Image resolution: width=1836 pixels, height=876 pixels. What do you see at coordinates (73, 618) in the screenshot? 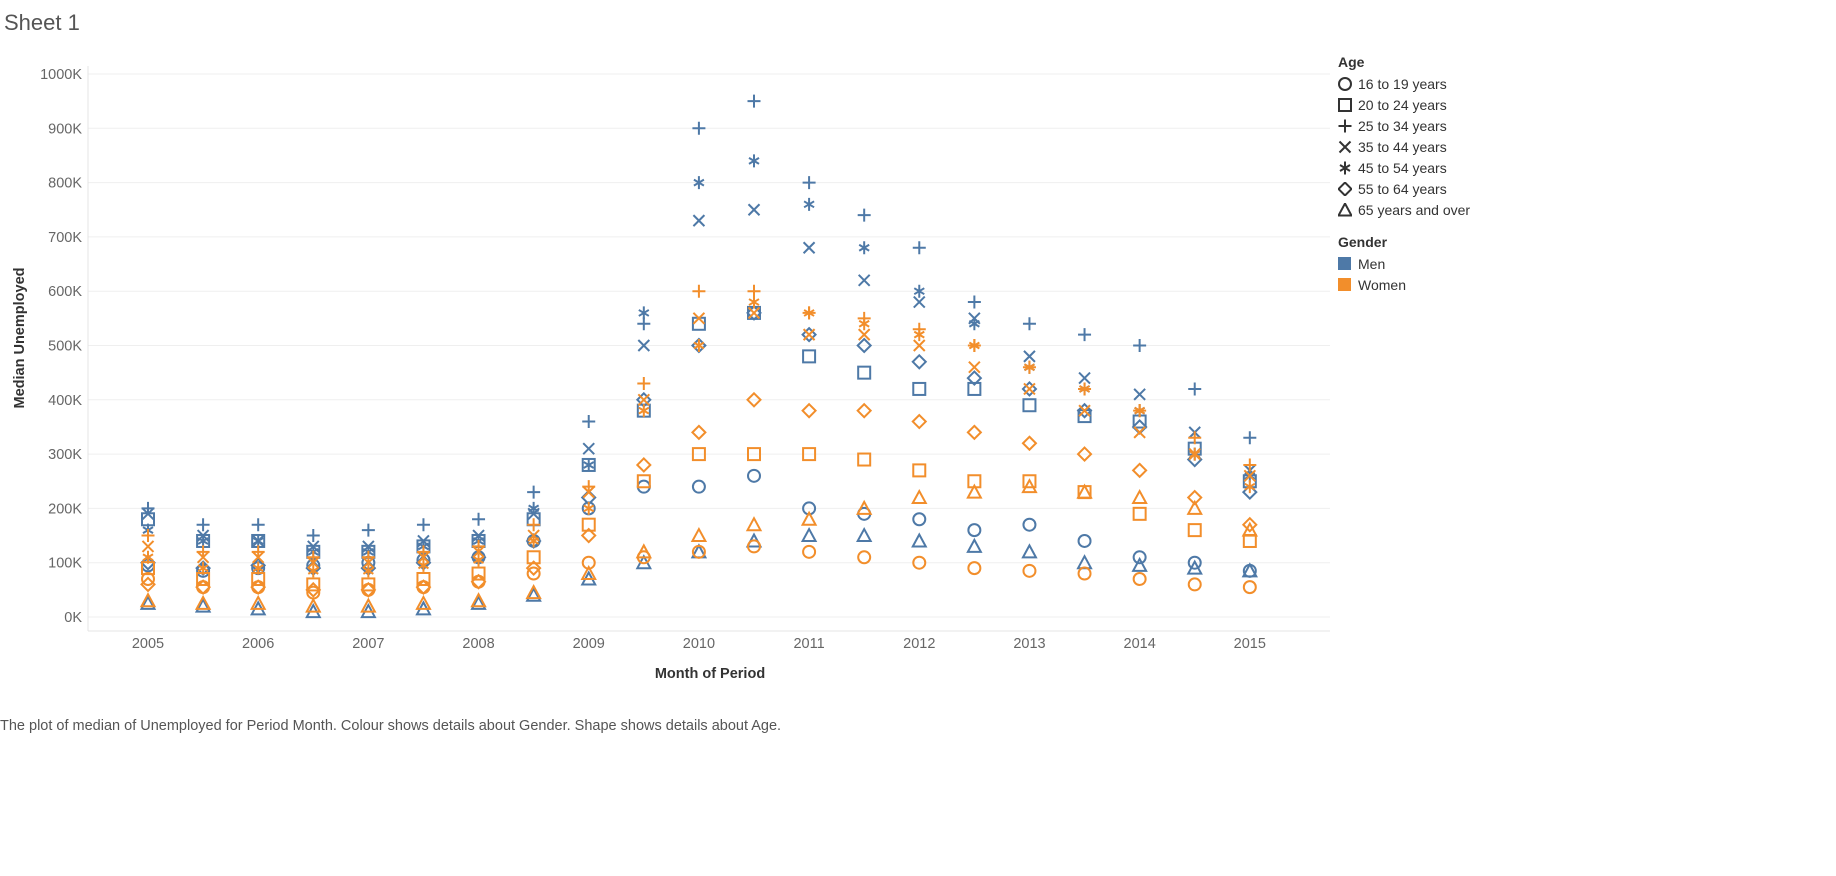
I see `y-tick-label: 0K` at bounding box center [73, 618].